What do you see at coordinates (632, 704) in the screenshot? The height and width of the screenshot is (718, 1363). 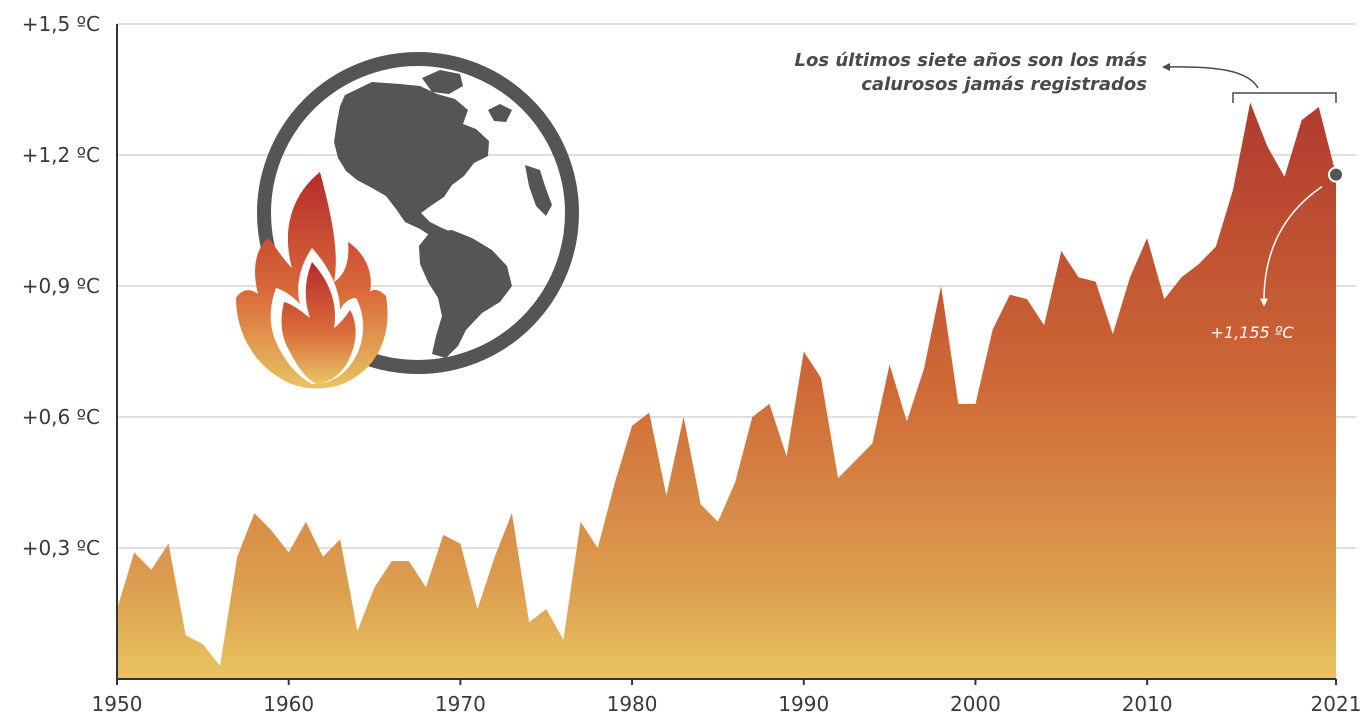 I see `x-tick-label: 1980` at bounding box center [632, 704].